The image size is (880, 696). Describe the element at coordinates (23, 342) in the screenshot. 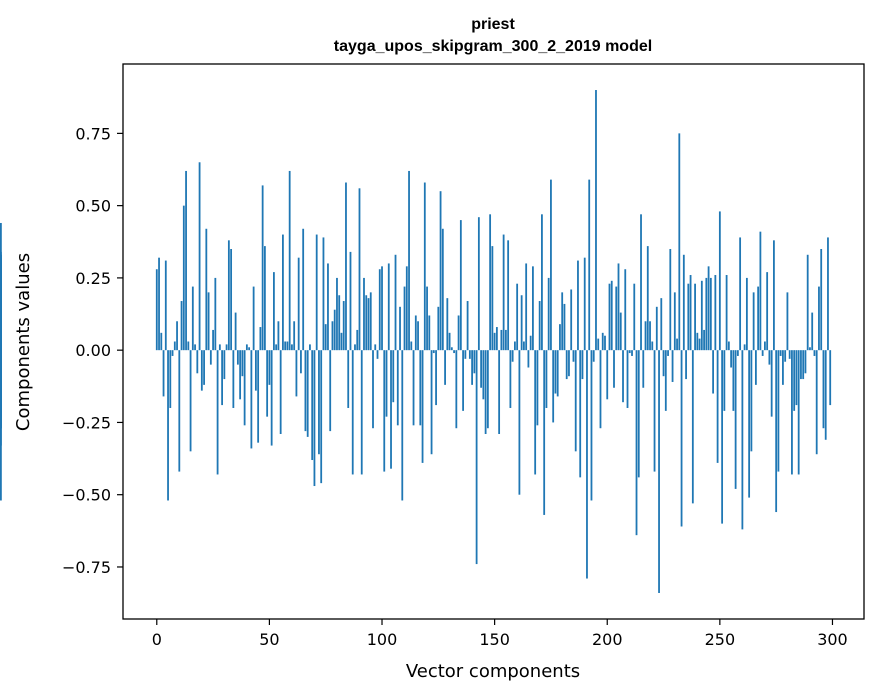

I see `y-axis-label: Components values` at that location.